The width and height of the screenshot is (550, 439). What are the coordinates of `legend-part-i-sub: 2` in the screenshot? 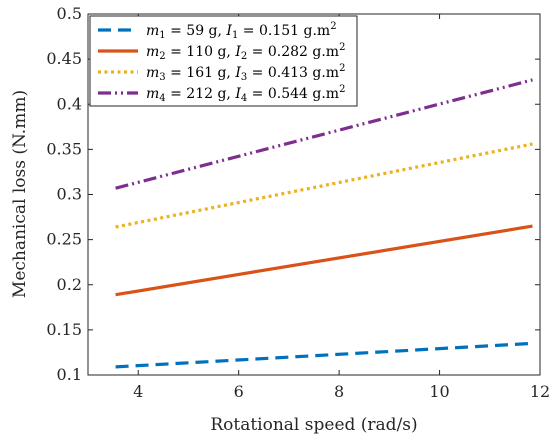 It's located at (244, 56).